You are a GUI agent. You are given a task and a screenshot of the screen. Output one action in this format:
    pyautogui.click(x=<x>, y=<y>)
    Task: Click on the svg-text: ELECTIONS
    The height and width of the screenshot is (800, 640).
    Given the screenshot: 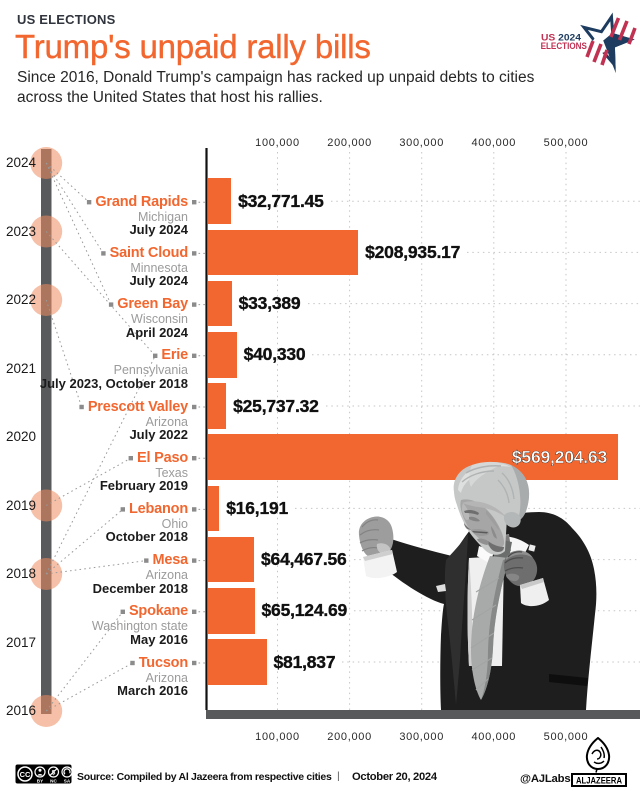 What is the action you would take?
    pyautogui.click(x=564, y=46)
    